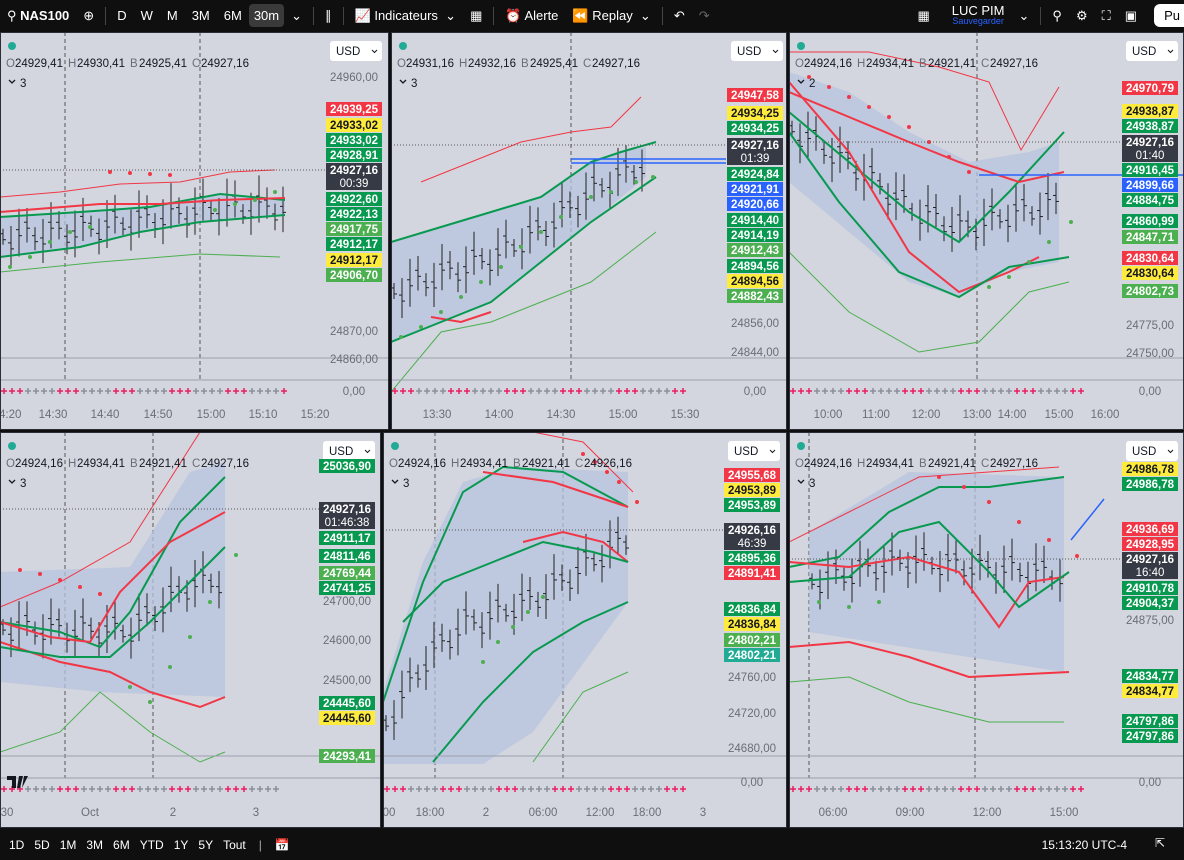 The height and width of the screenshot is (860, 1184). I want to click on time-label: 15:00, so click(211, 415).